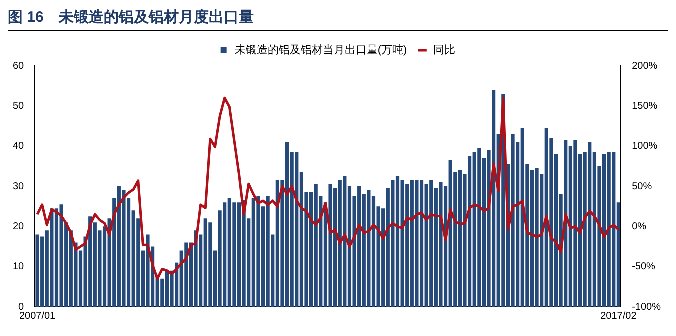 The width and height of the screenshot is (676, 336). I want to click on legend-label: 同比, so click(445, 50).